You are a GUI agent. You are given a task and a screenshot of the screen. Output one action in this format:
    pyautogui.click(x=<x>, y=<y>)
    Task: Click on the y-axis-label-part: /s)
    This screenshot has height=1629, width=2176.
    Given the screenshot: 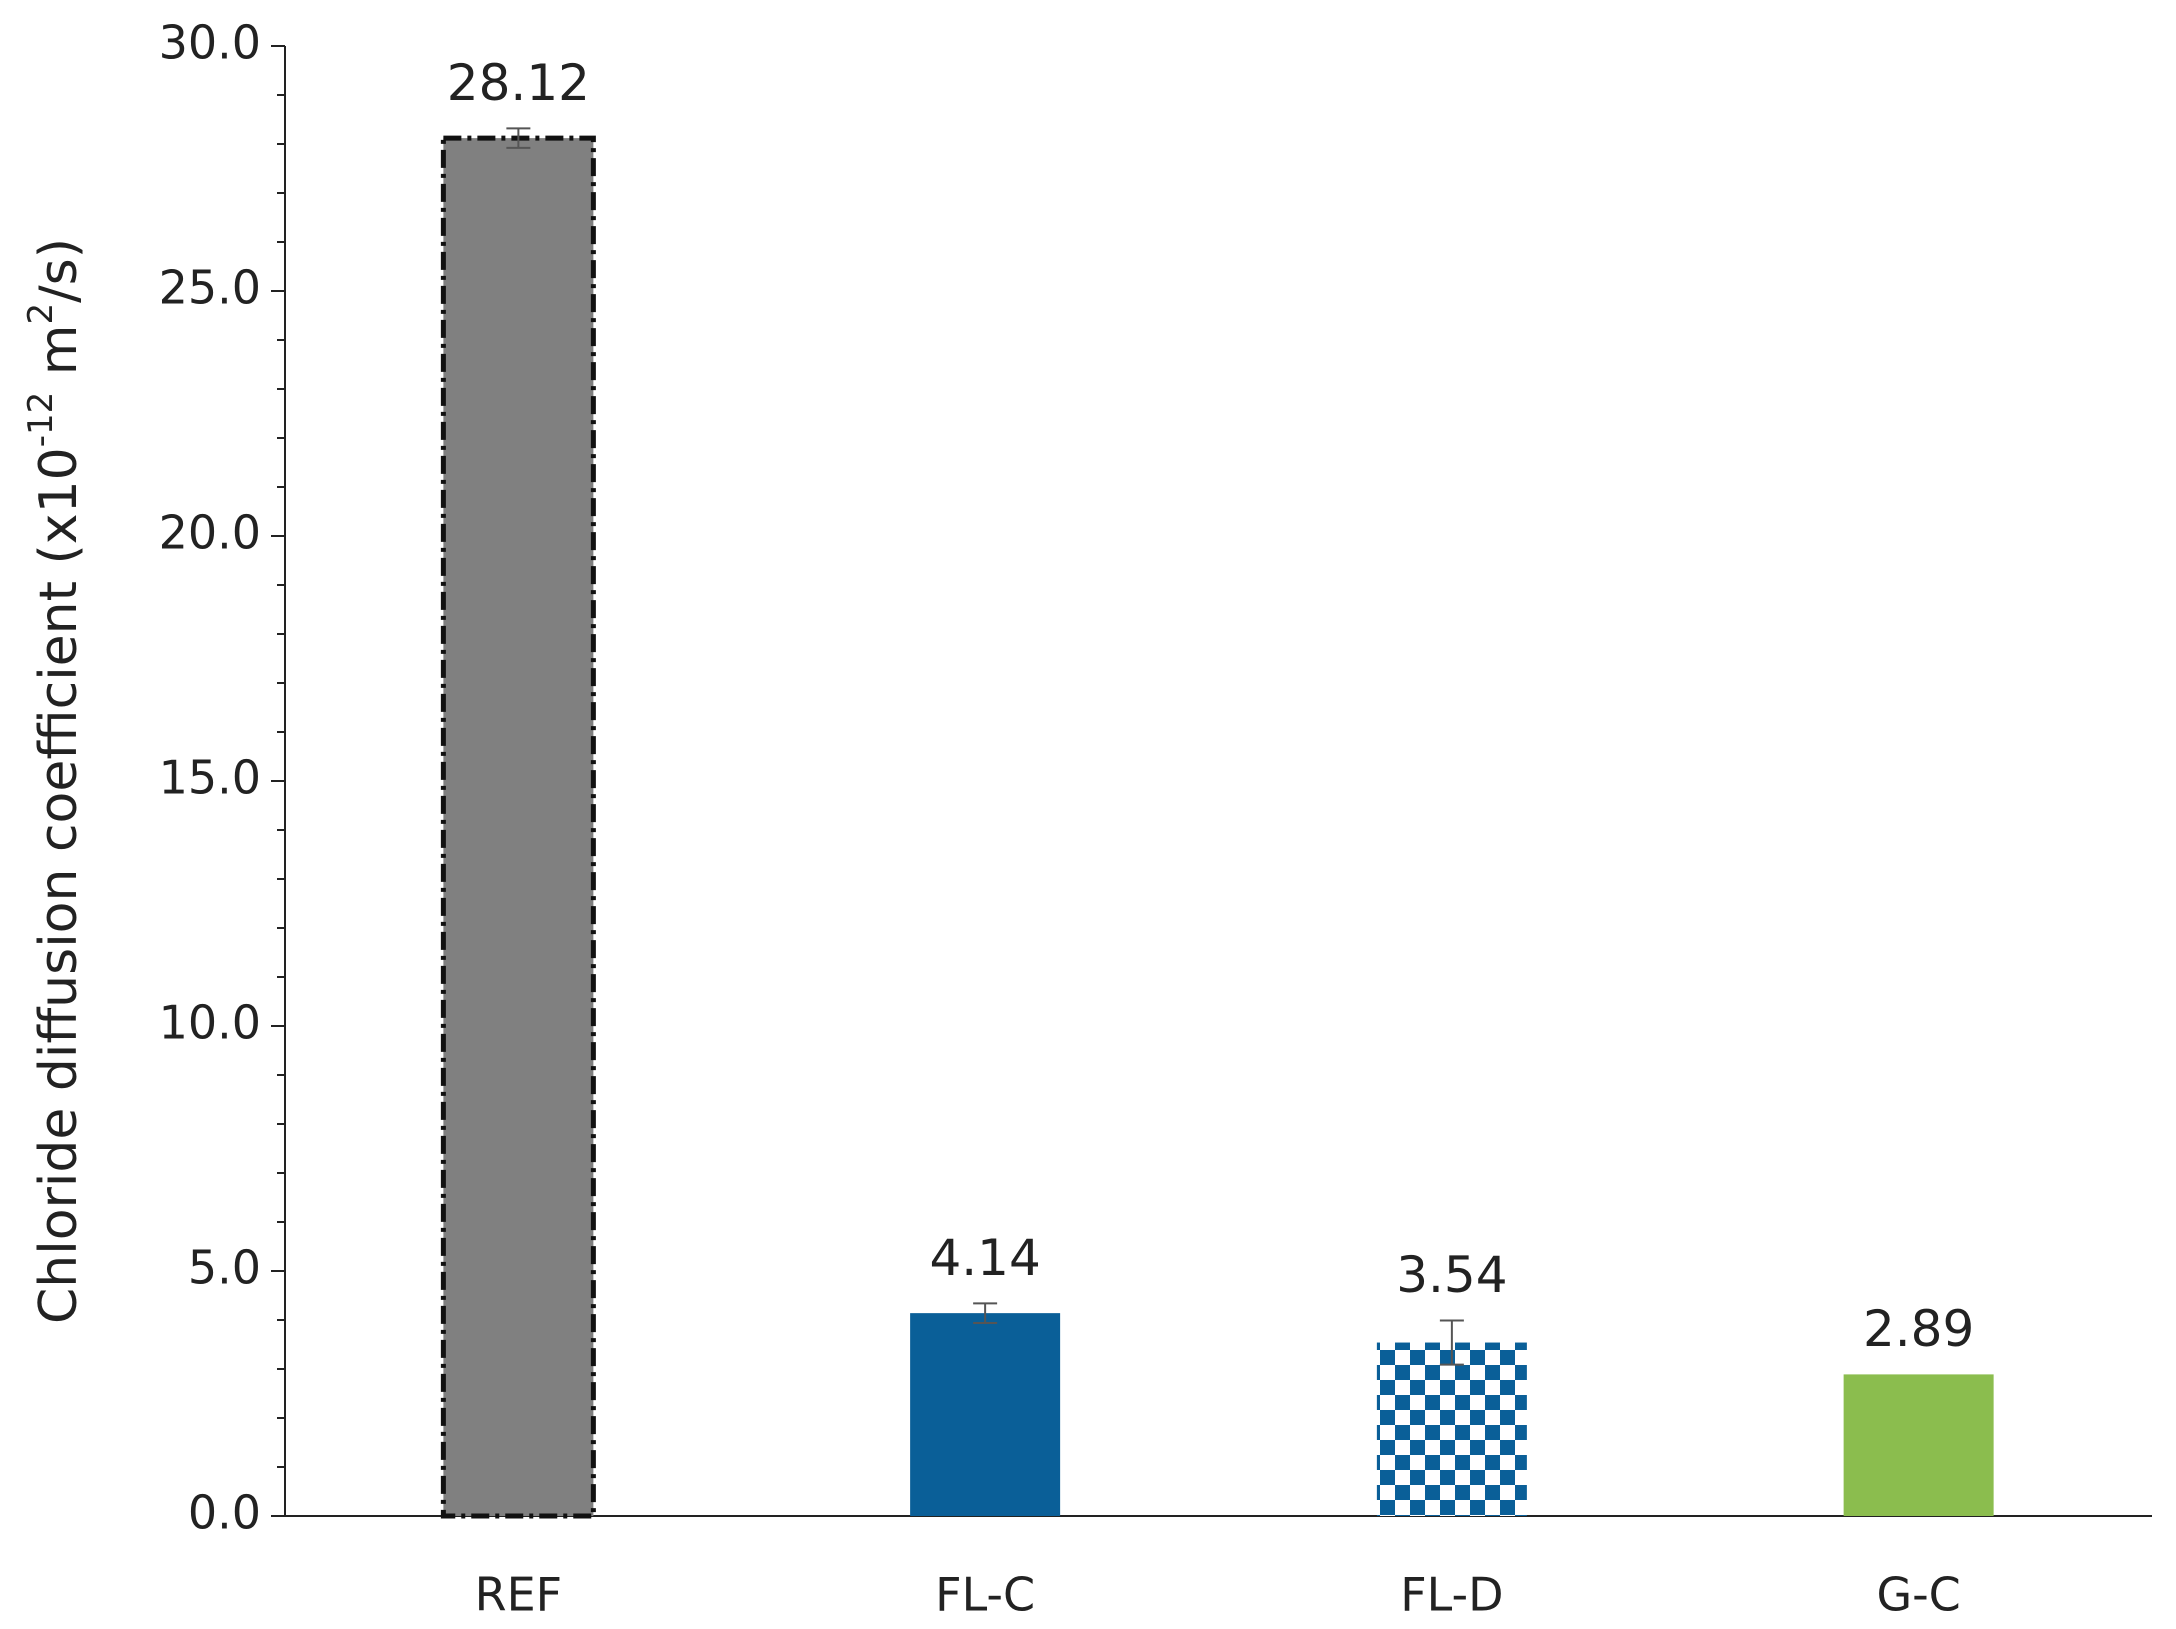 What is the action you would take?
    pyautogui.click(x=59, y=270)
    